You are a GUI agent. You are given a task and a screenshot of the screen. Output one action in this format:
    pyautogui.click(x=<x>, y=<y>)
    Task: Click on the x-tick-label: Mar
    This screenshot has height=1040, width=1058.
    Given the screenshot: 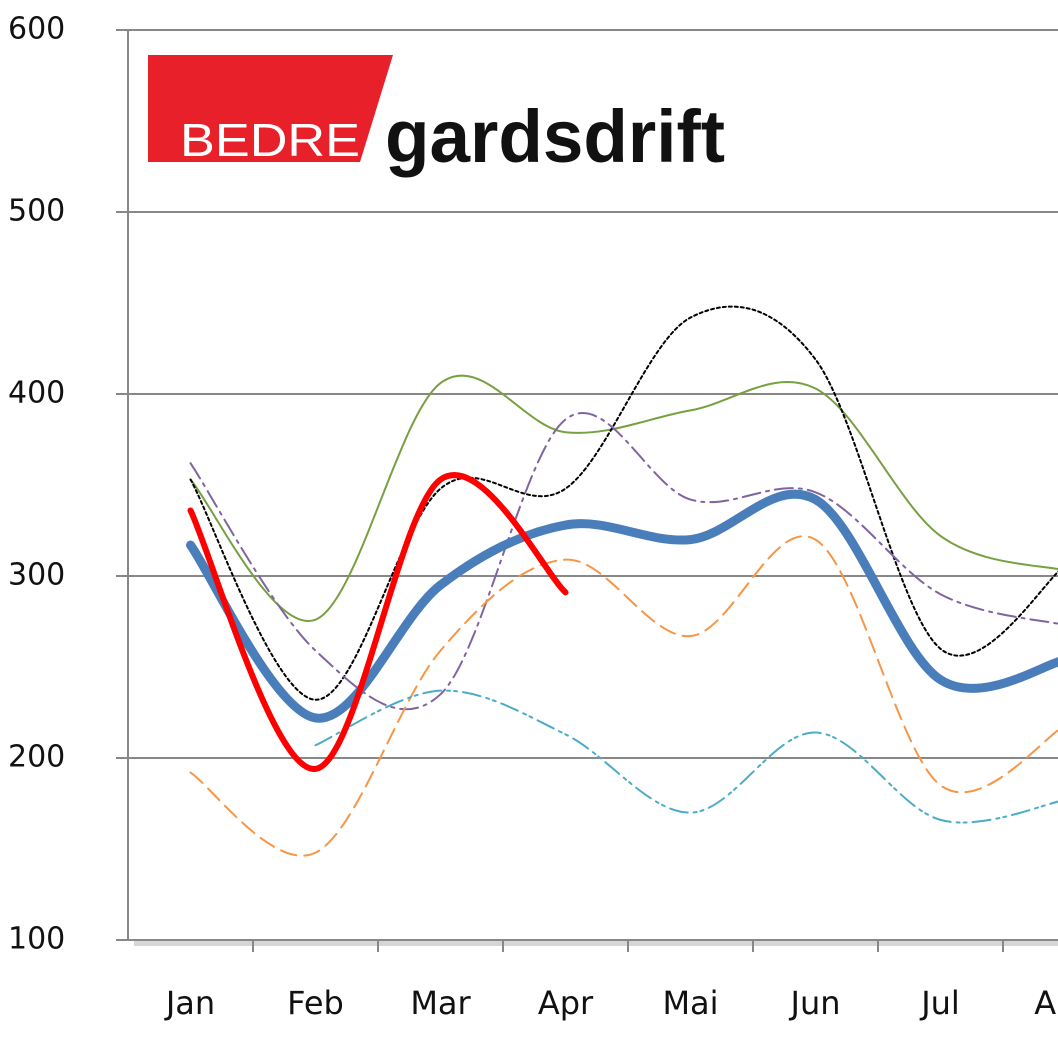 What is the action you would take?
    pyautogui.click(x=440, y=1003)
    